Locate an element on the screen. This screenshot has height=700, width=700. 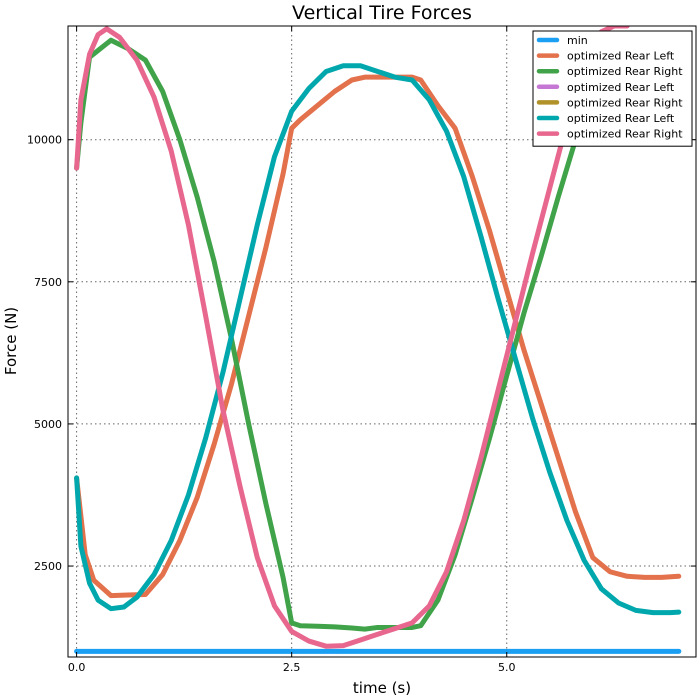
legend-label-6: optimized Rear Right is located at coordinates (625, 134).